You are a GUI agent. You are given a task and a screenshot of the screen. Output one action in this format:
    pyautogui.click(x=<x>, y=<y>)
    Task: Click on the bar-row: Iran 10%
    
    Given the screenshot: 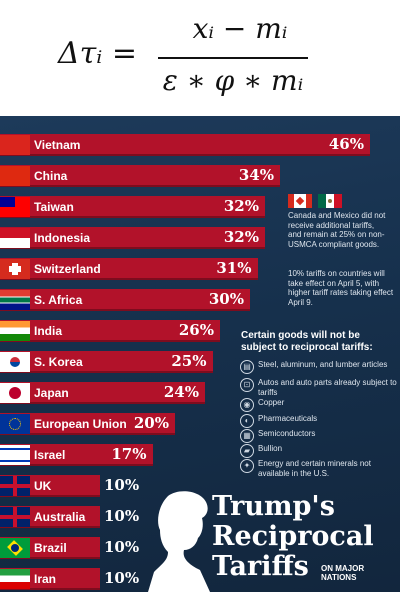 What is the action you would take?
    pyautogui.click(x=69, y=579)
    